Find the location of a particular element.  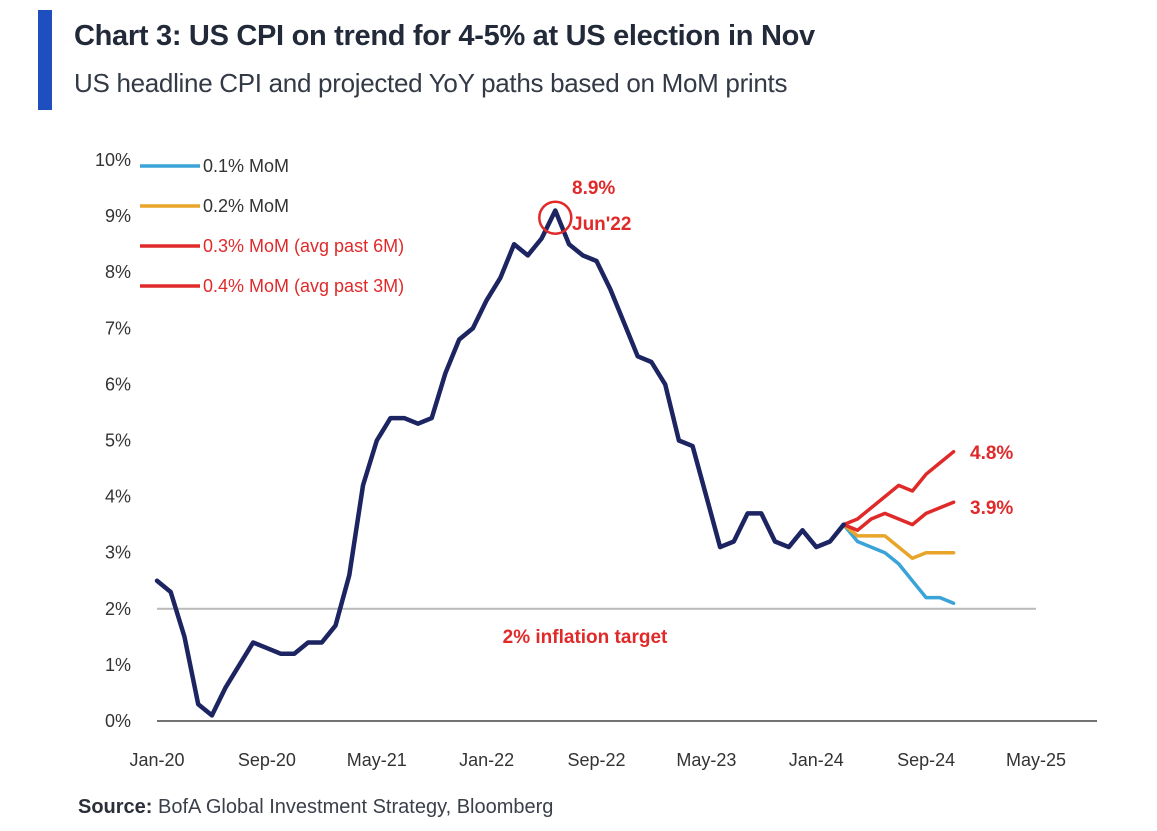

x-tick-label: May-21 is located at coordinates (377, 760).